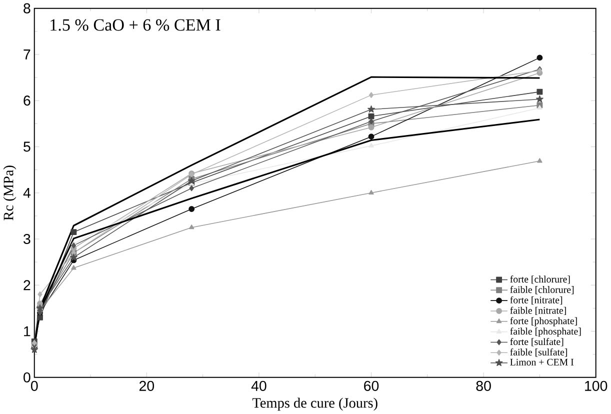  What do you see at coordinates (27, 147) in the screenshot?
I see `y-tick-label: 5` at bounding box center [27, 147].